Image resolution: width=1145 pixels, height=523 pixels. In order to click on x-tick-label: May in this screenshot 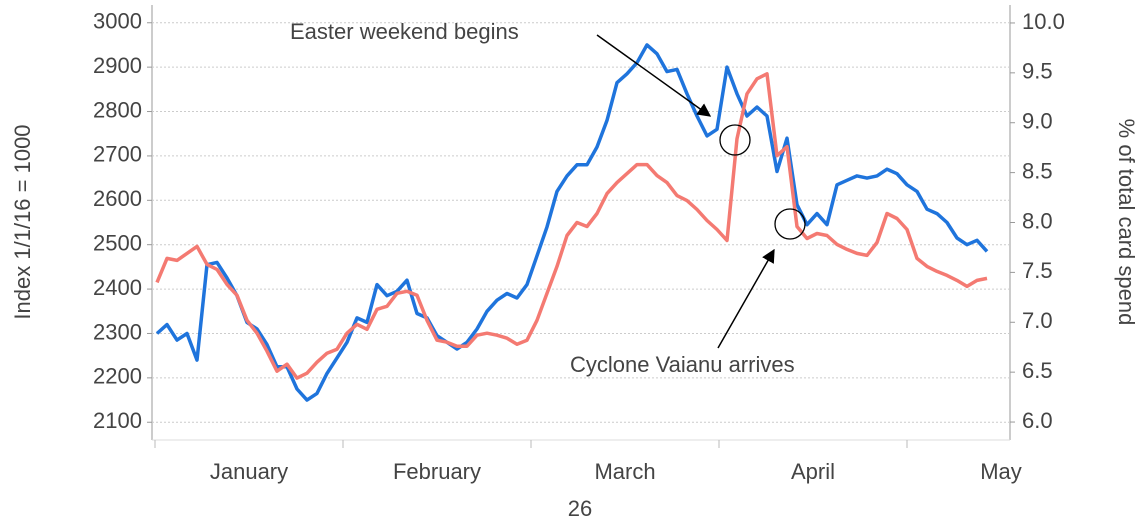, I will do `click(1001, 471)`.